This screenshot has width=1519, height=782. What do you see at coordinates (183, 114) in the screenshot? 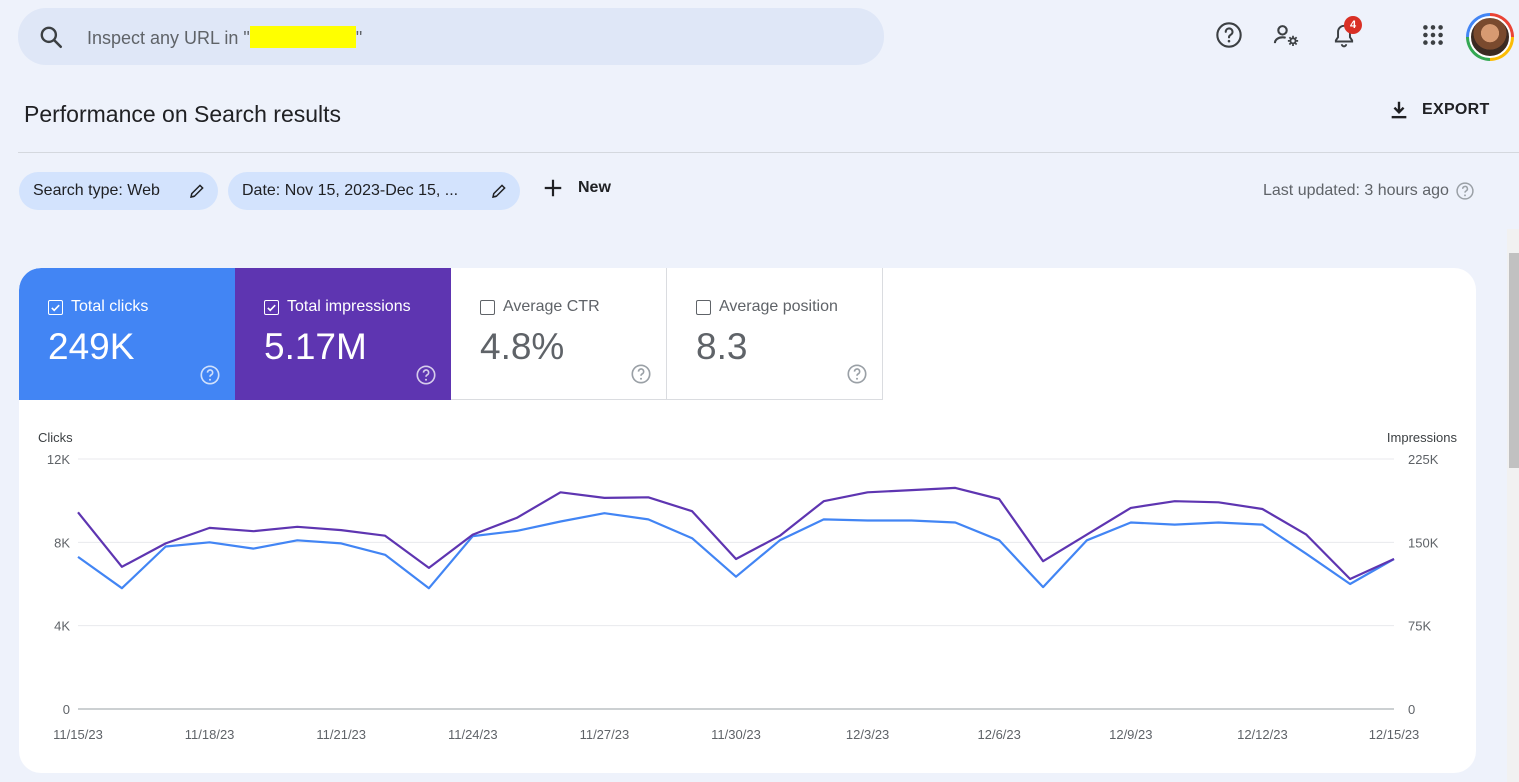
I see `page-title: Performance on Search results` at bounding box center [183, 114].